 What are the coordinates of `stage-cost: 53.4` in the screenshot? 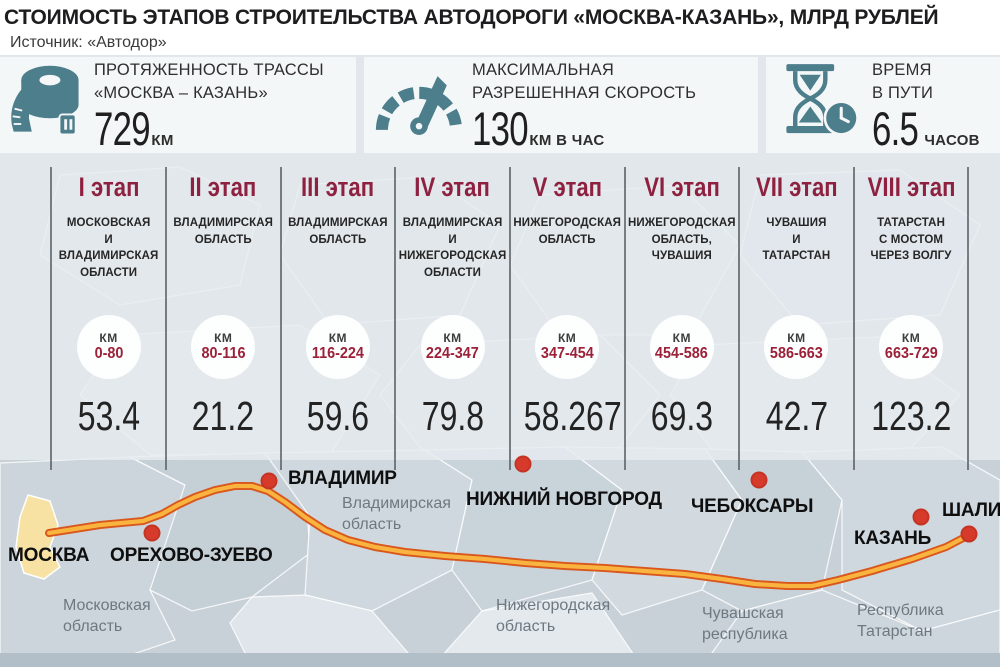 It's located at (108, 416).